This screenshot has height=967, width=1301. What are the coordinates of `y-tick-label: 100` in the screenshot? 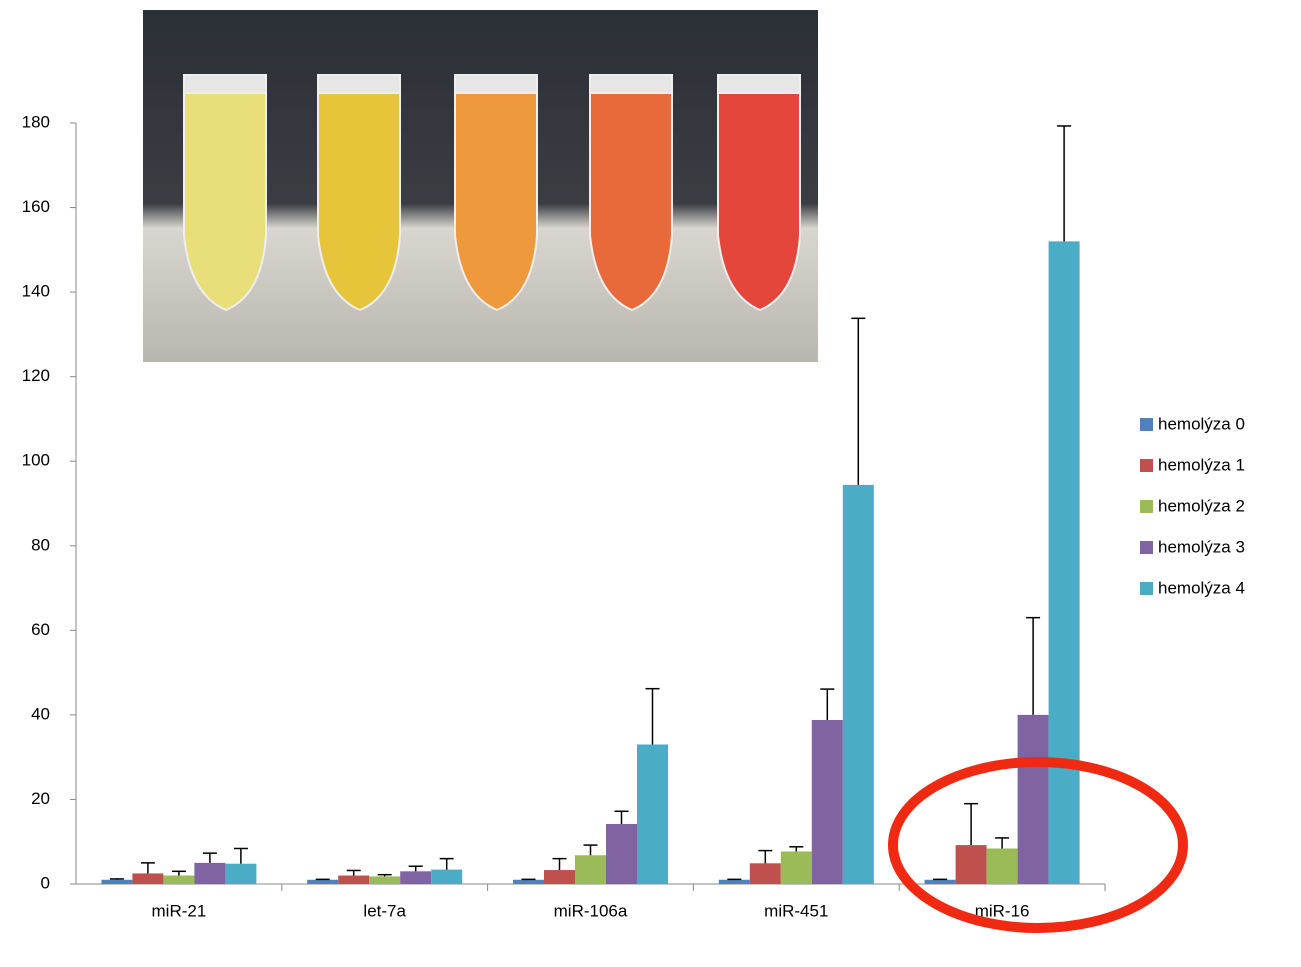 It's located at (36, 460).